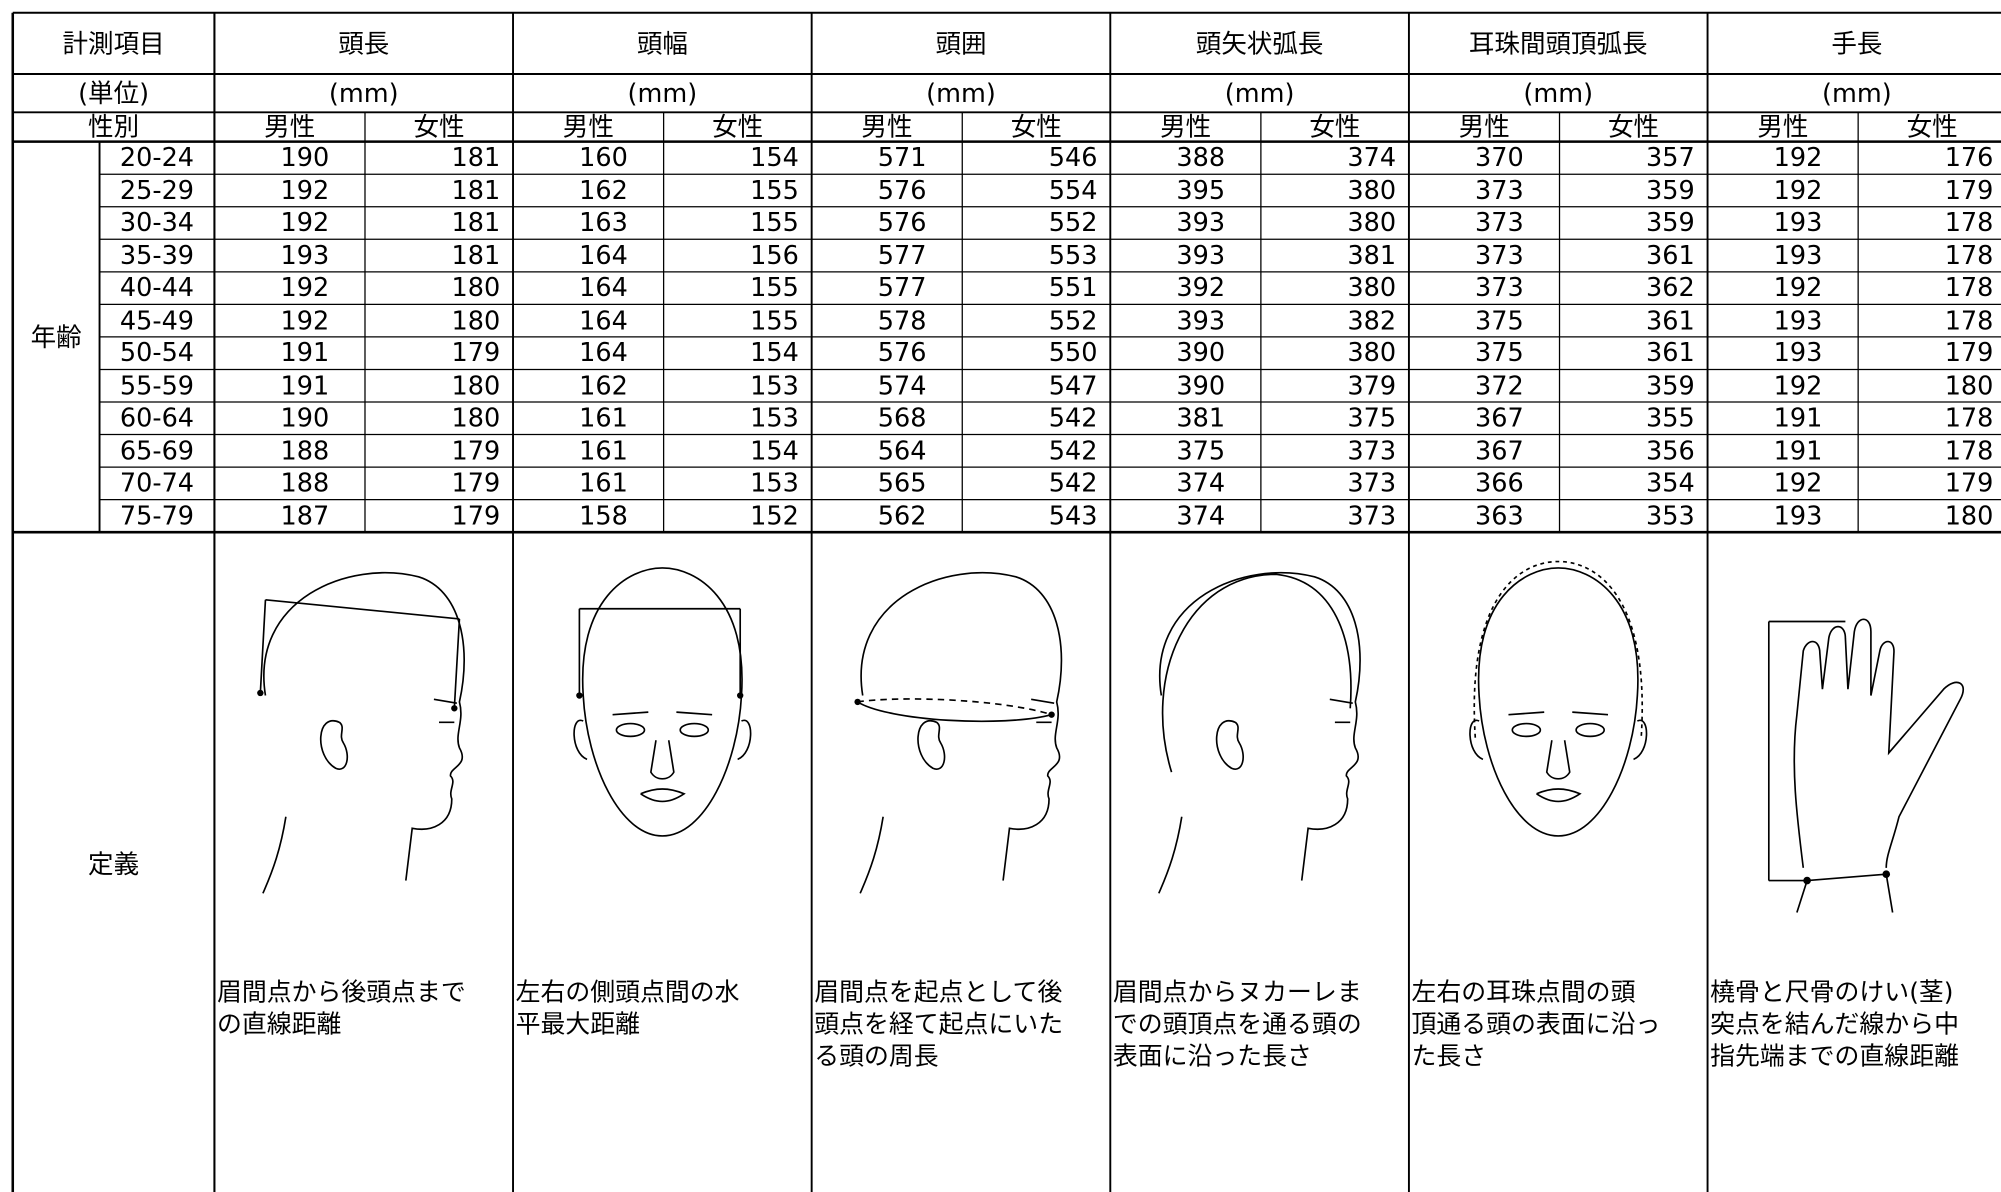 Image resolution: width=2001 pixels, height=1192 pixels. I want to click on value-female: 381, so click(1372, 254).